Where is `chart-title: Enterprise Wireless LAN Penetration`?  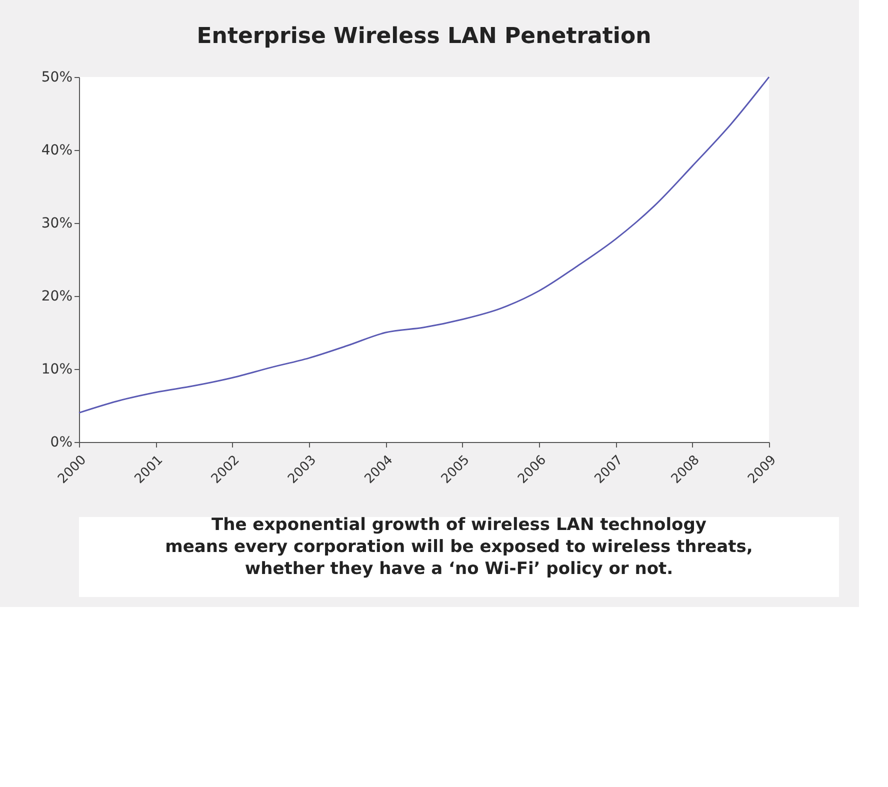 chart-title: Enterprise Wireless LAN Penetration is located at coordinates (424, 36).